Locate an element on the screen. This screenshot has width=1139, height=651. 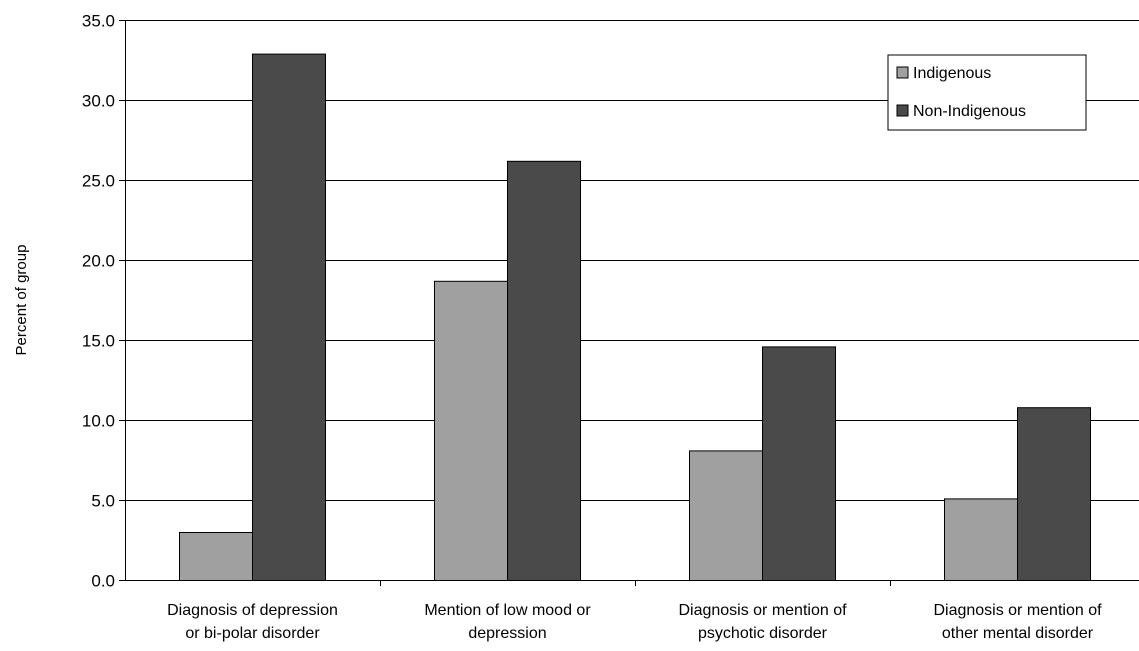
y-tick-label: 10.0 is located at coordinates (98, 421).